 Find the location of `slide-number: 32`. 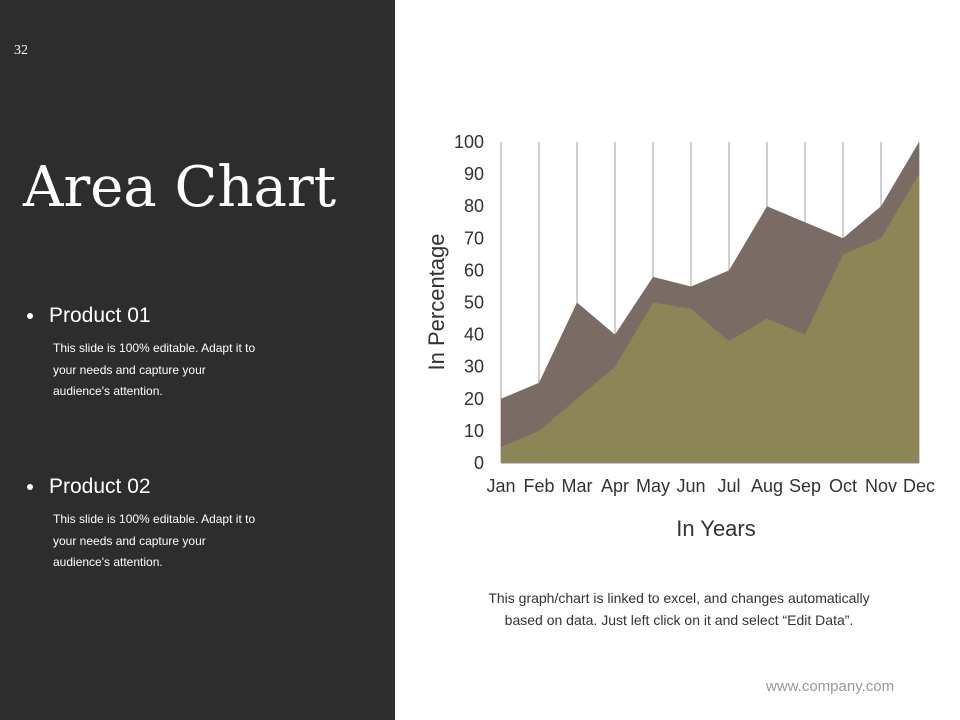

slide-number: 32 is located at coordinates (21, 50).